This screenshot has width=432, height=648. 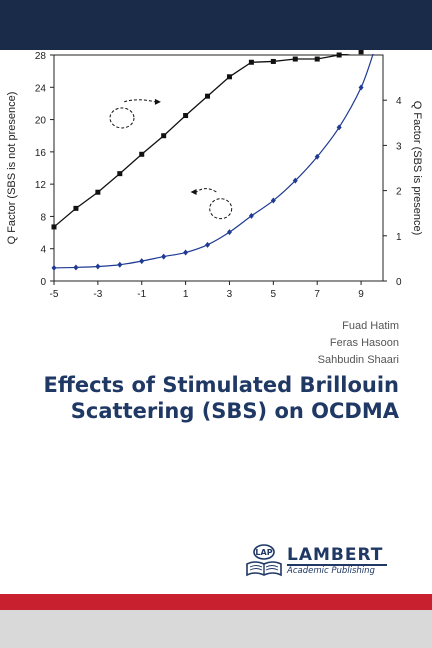 What do you see at coordinates (216, 602) in the screenshot?
I see `bottom-red-stripe` at bounding box center [216, 602].